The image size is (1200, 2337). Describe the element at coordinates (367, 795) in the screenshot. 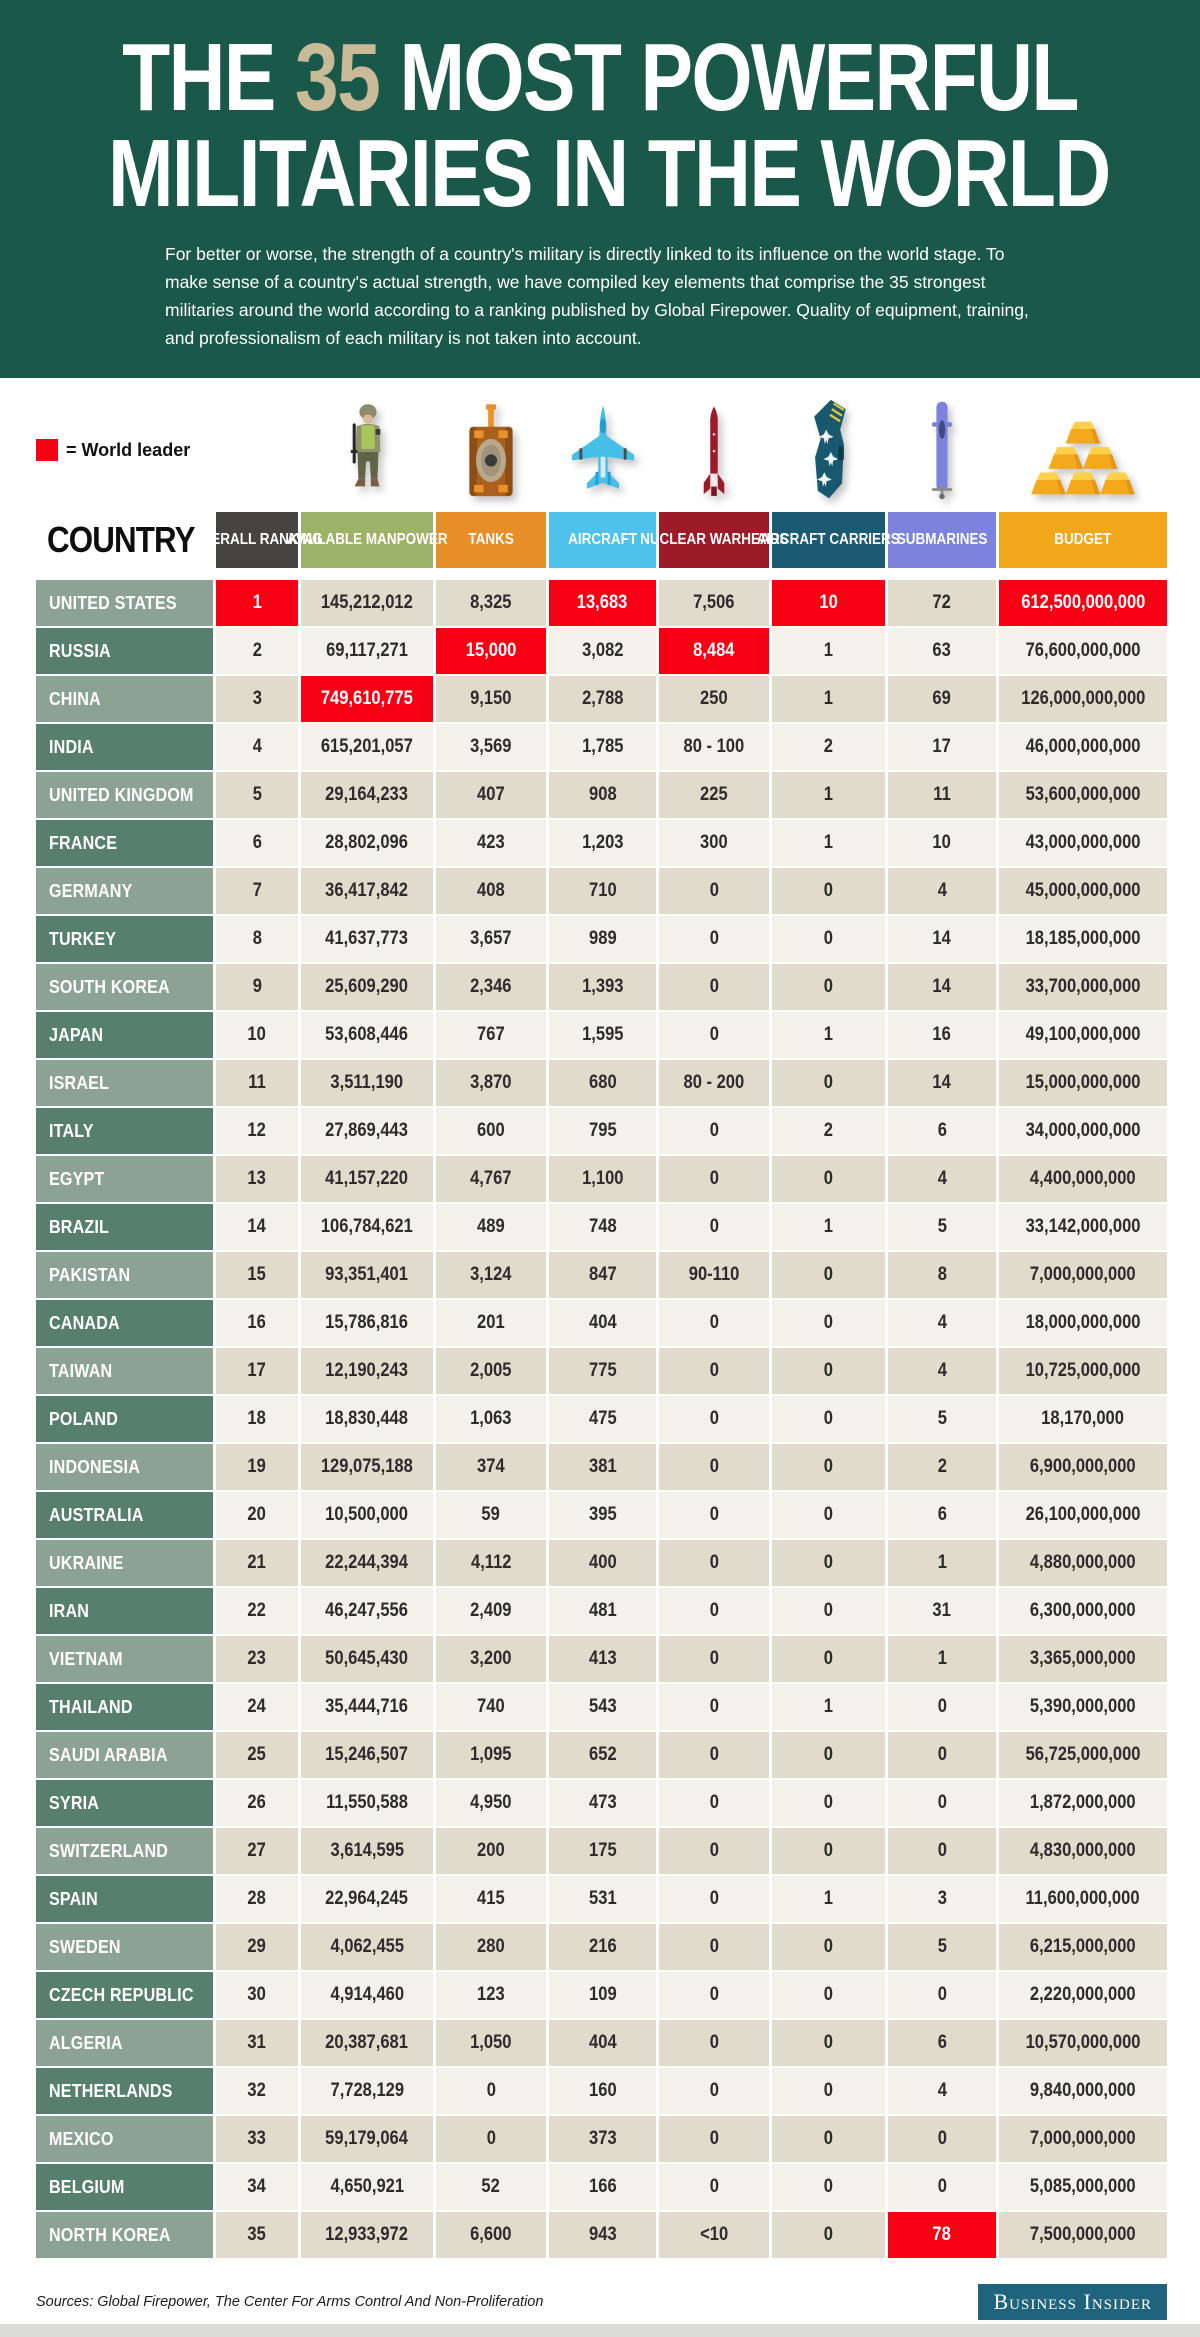

I see `manpower-value-cell: 29,164,233` at that location.